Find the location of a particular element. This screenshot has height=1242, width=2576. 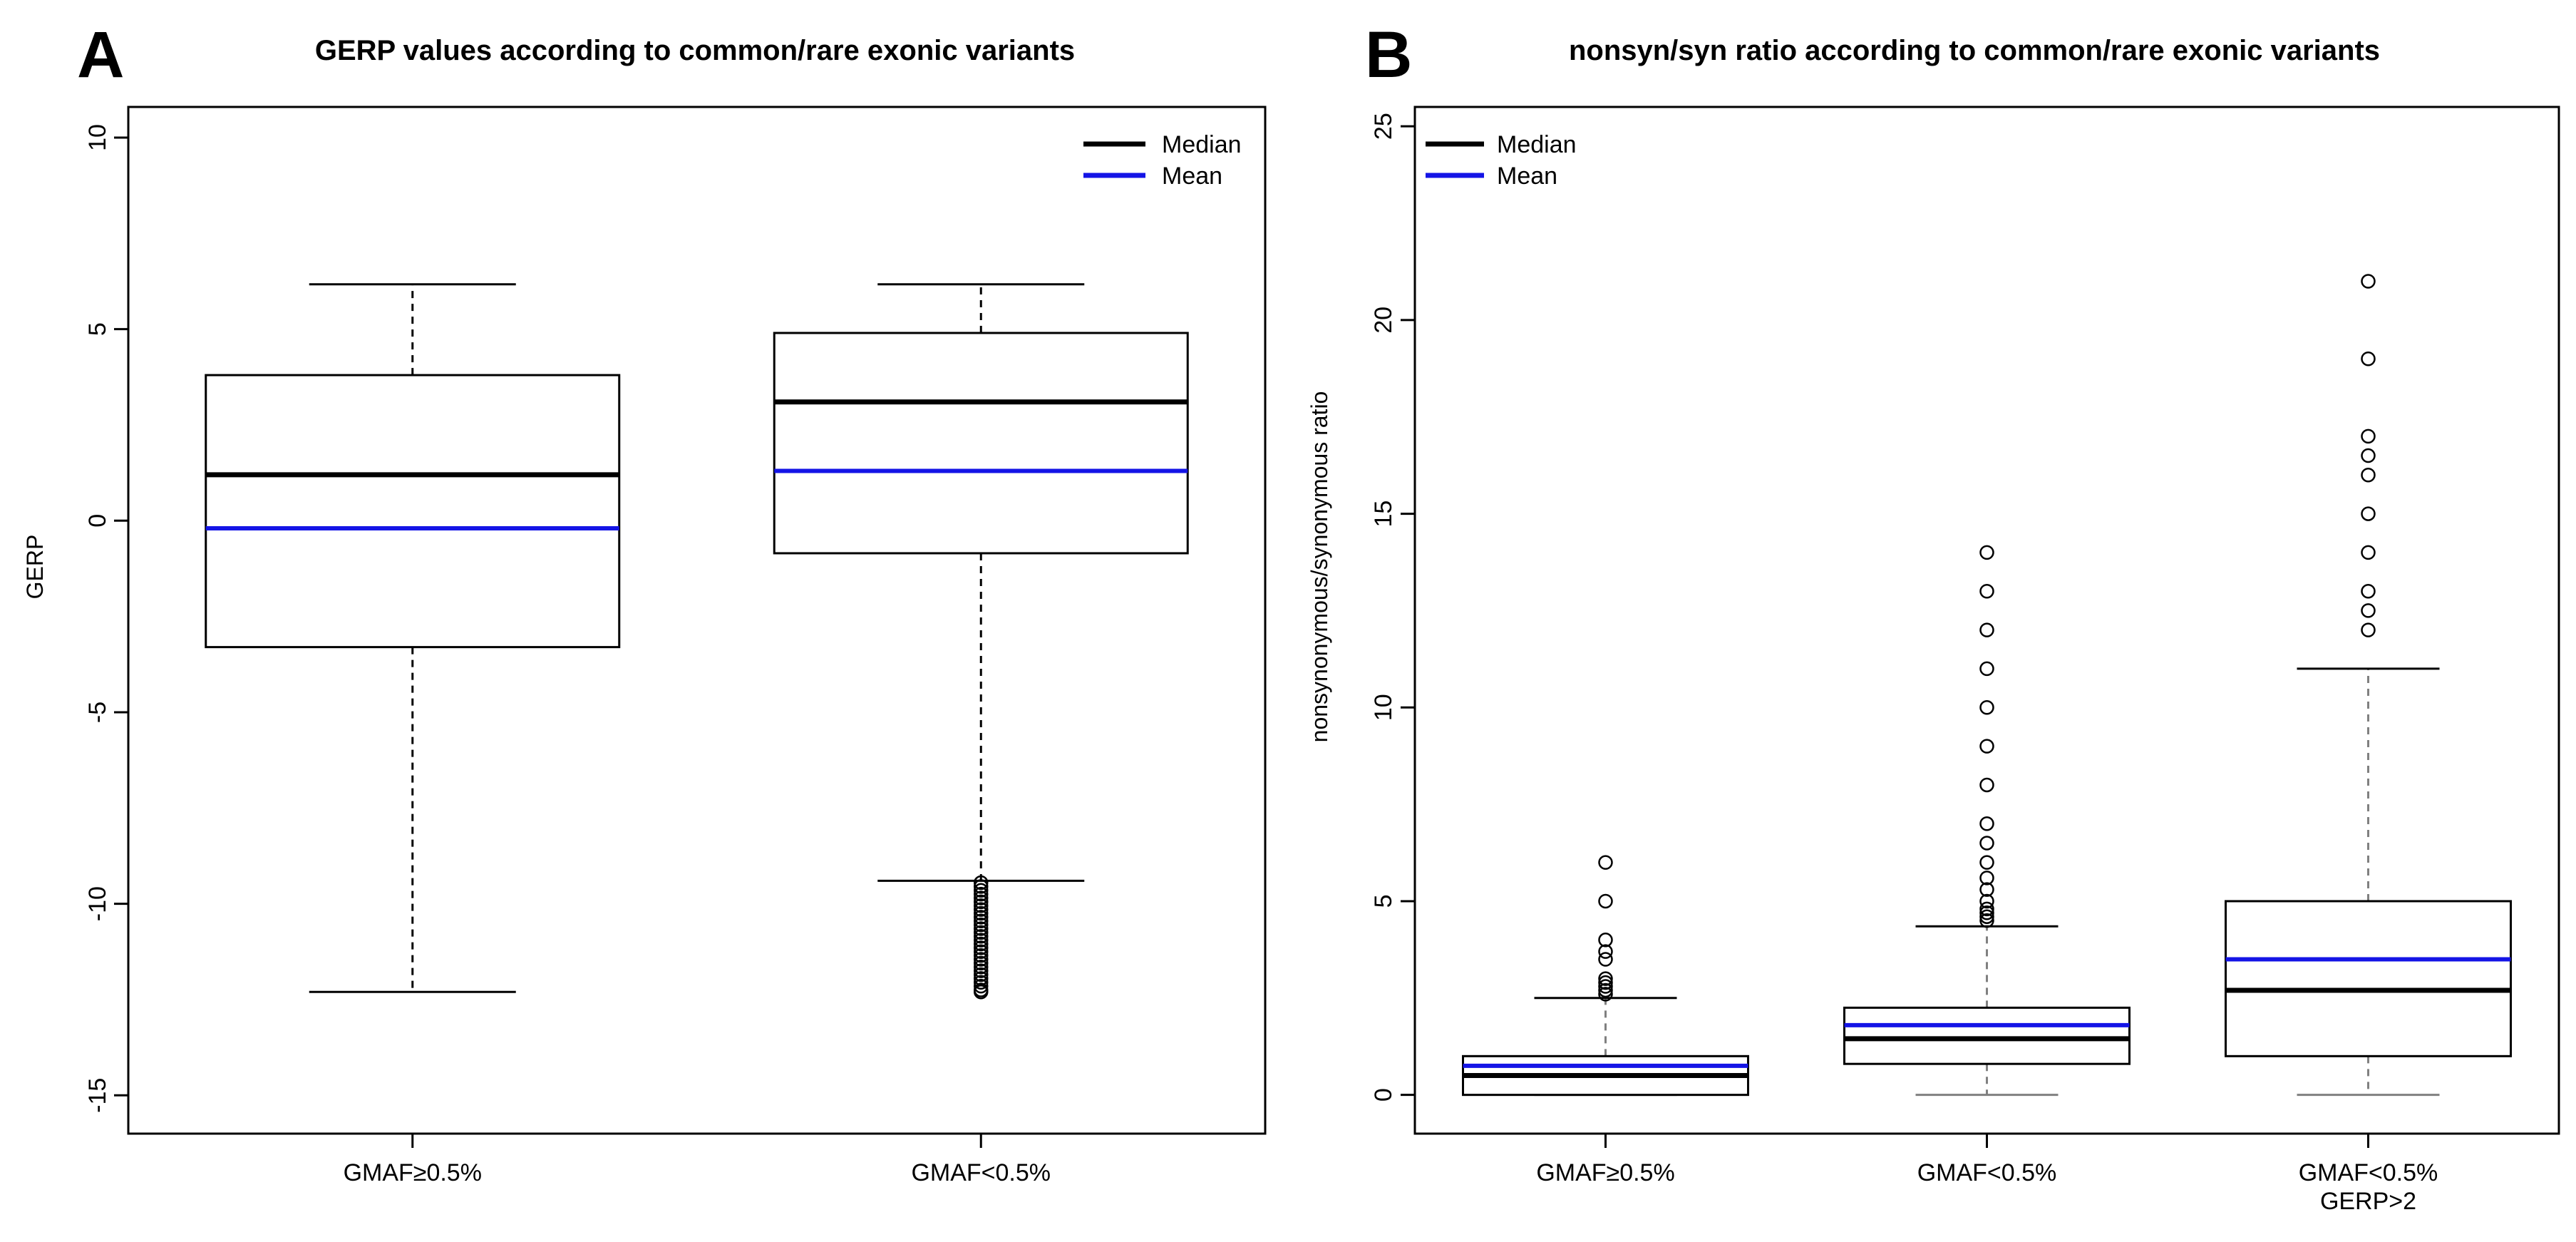

panel-a-letter: A is located at coordinates (100, 55).